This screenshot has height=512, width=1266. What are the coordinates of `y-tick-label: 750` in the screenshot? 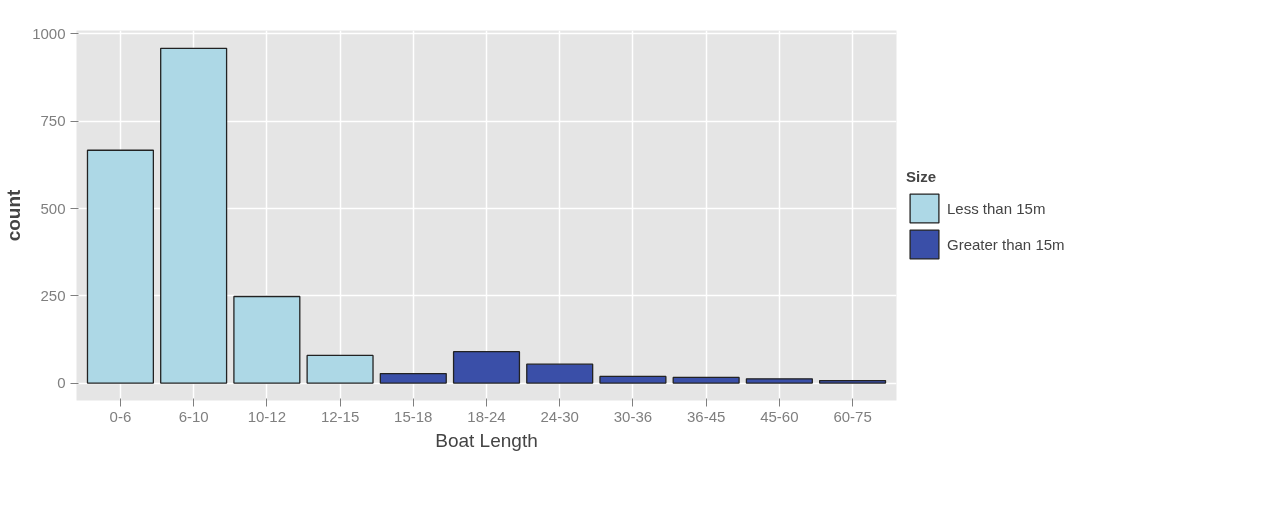 It's located at (53, 121).